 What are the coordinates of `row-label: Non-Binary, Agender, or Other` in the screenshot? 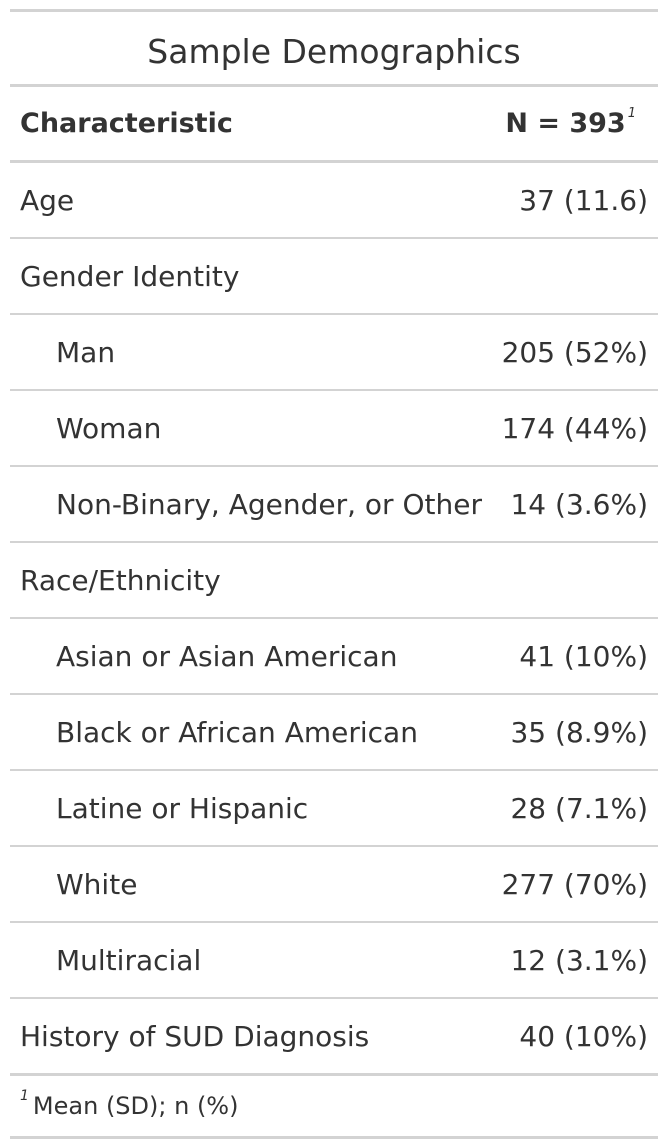 It's located at (269, 504).